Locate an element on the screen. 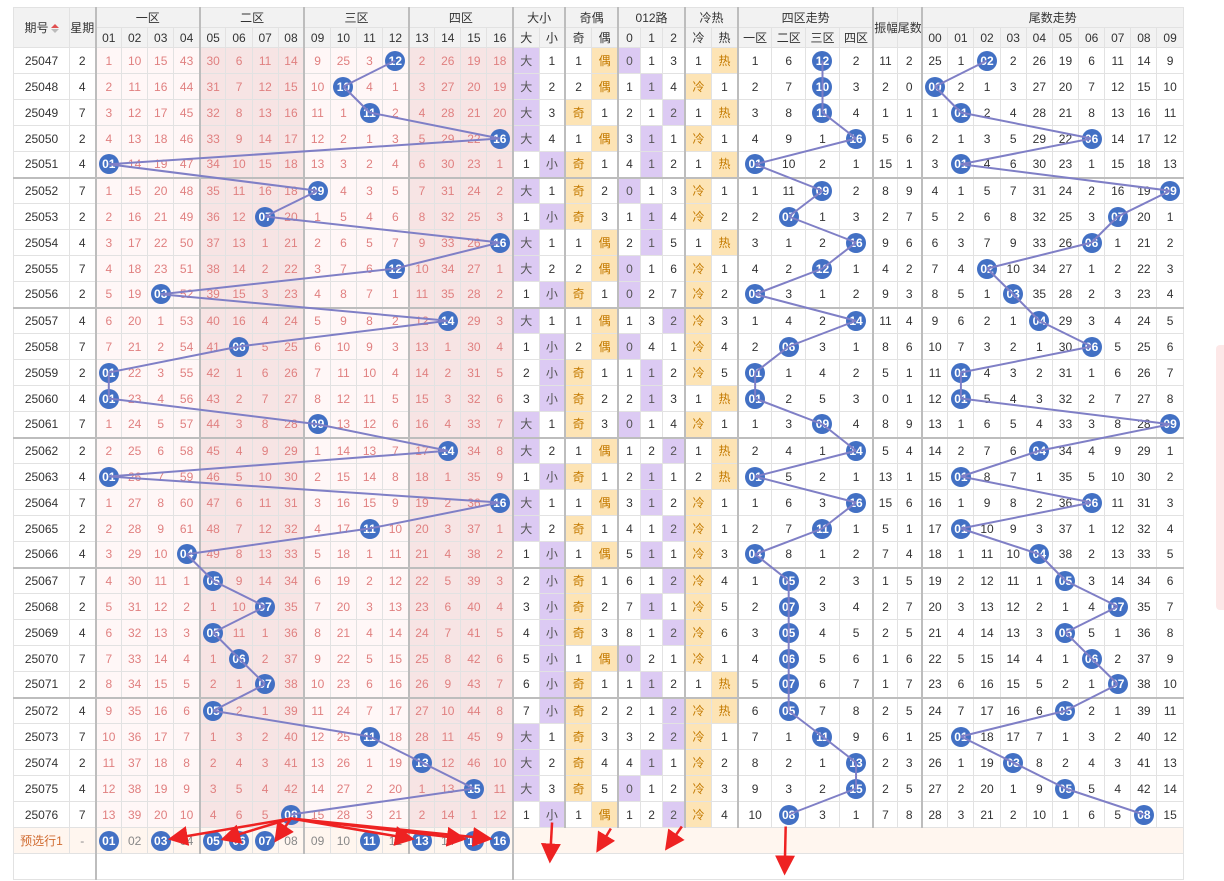 This screenshot has width=1224, height=881. forecast-pick-ball: 03 is located at coordinates (160, 840).